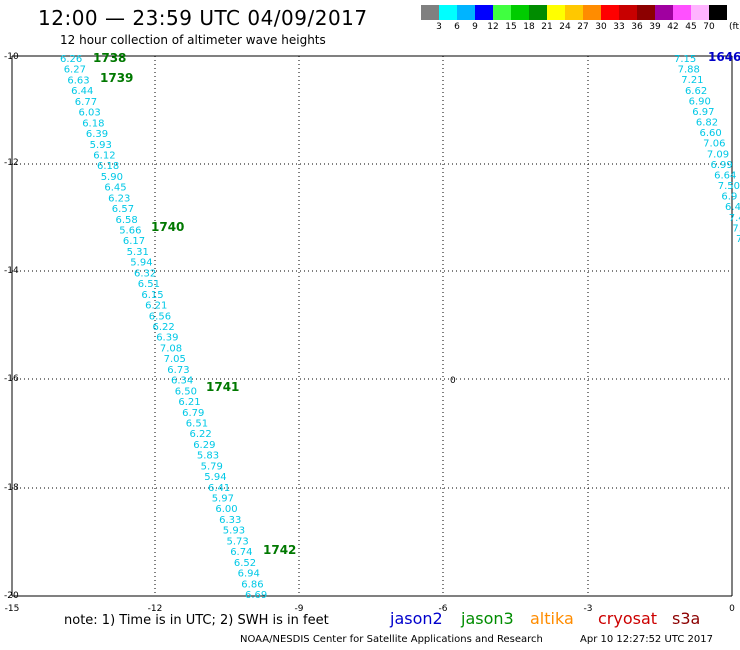 This screenshot has width=740, height=650. Describe the element at coordinates (511, 27) in the screenshot. I see `color-scale-tick: 15` at that location.